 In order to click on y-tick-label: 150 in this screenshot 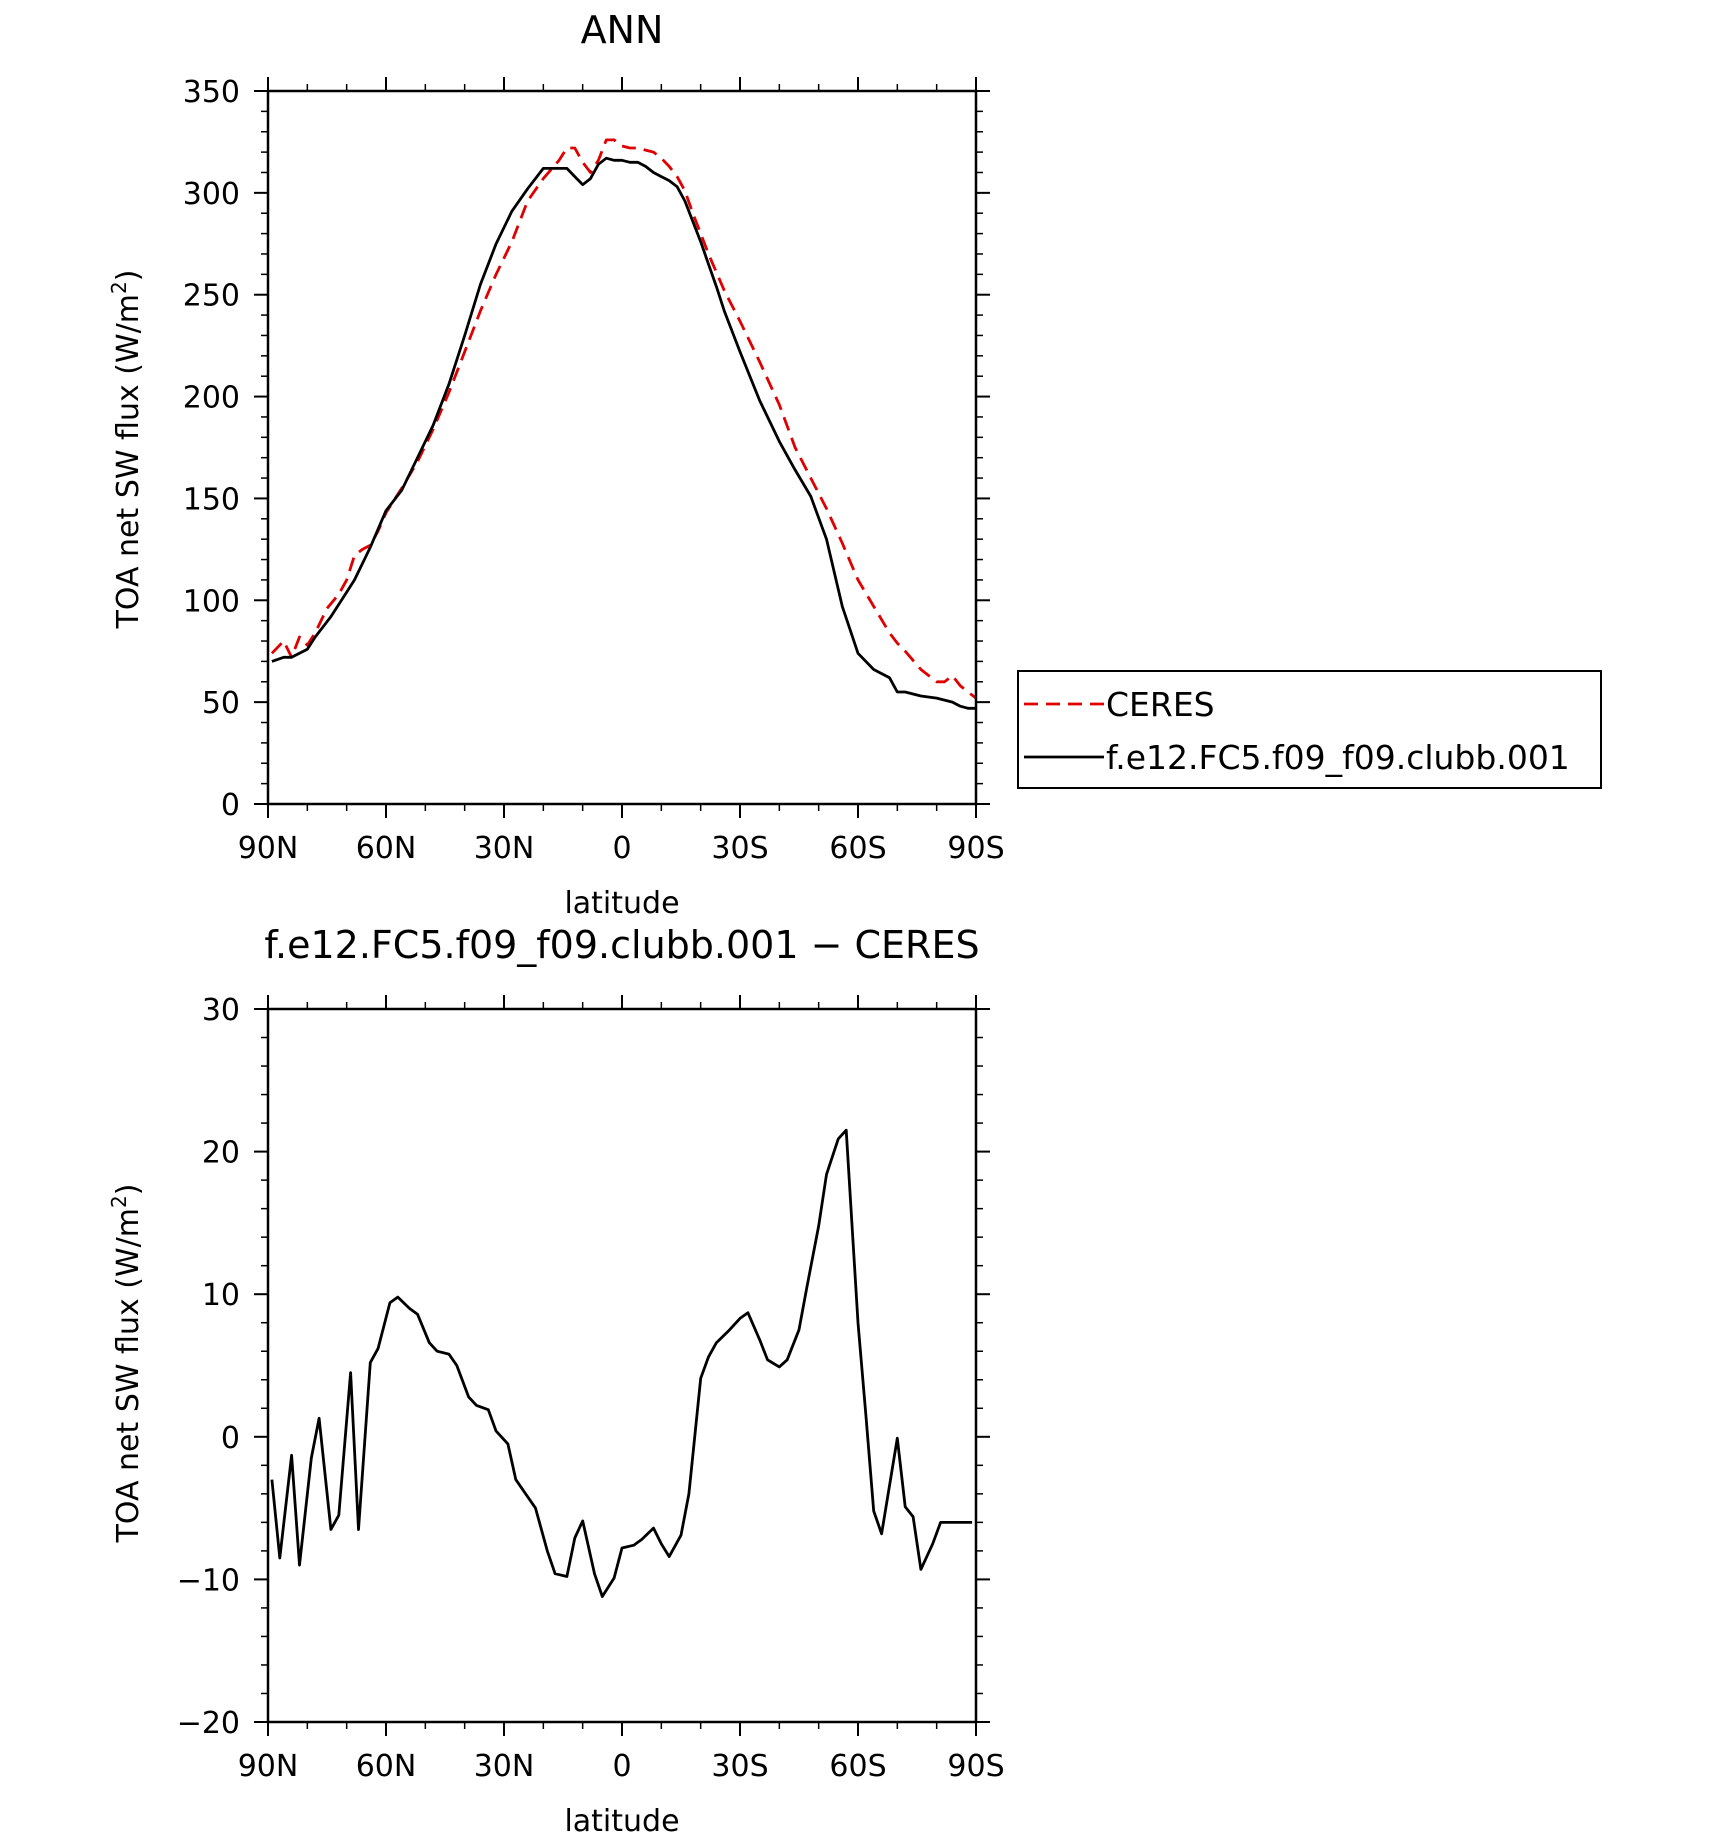, I will do `click(211, 499)`.